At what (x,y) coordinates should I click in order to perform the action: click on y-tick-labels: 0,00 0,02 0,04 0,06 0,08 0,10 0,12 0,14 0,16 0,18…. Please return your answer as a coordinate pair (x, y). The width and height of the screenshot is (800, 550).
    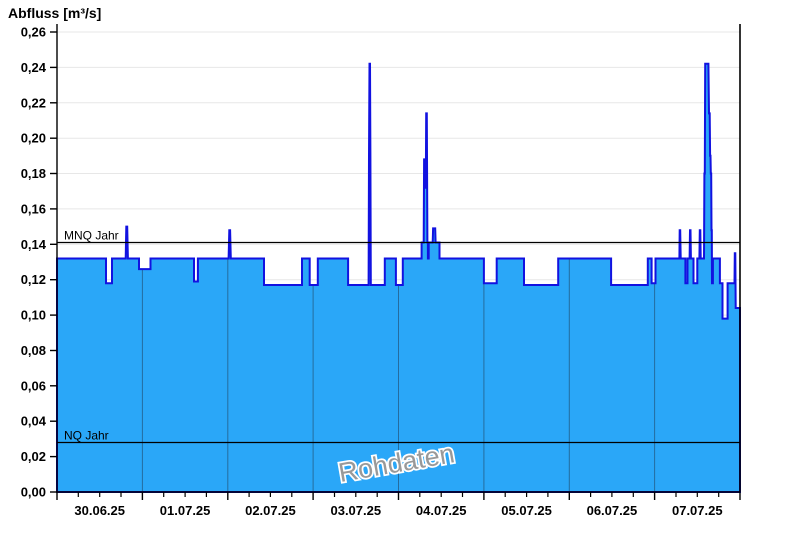
    Looking at the image, I should click on (34, 262).